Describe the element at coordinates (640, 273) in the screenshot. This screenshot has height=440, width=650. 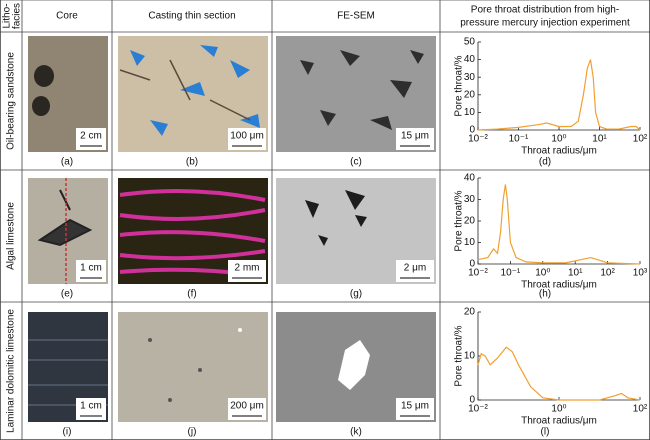
I see `x-tick-label: 10³` at that location.